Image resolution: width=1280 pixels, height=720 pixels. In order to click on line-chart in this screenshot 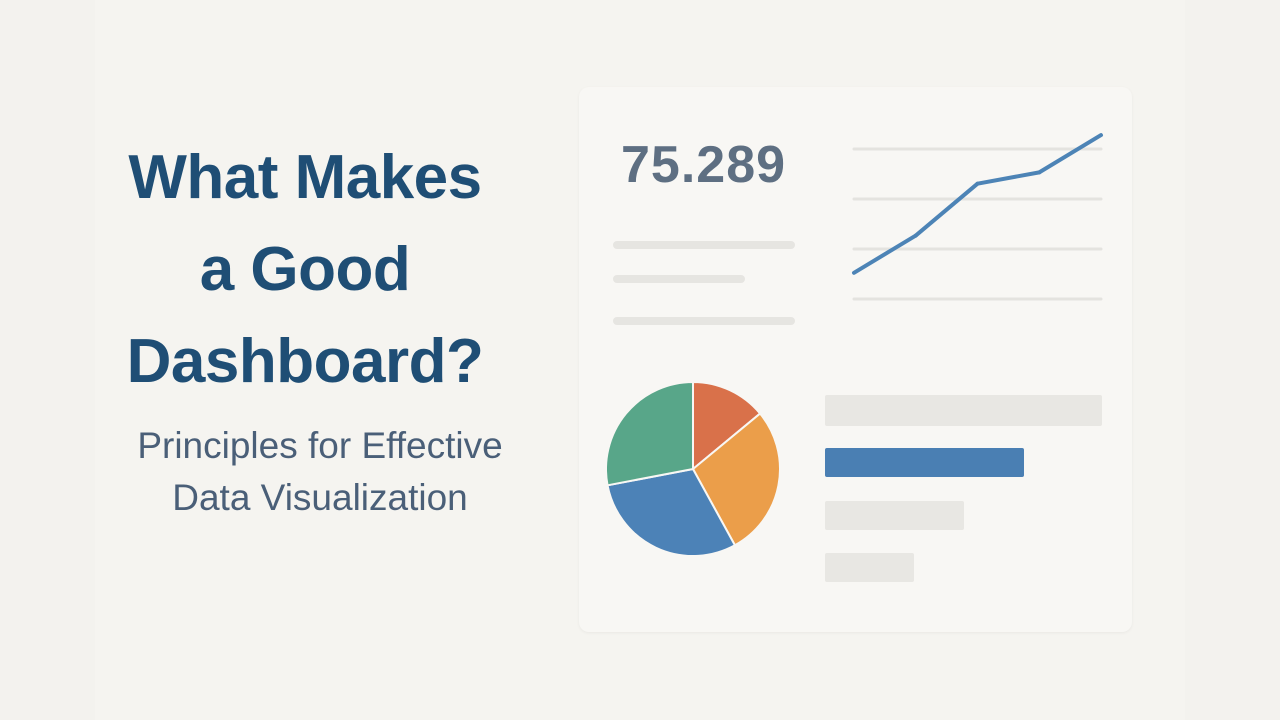, I will do `click(977, 217)`.